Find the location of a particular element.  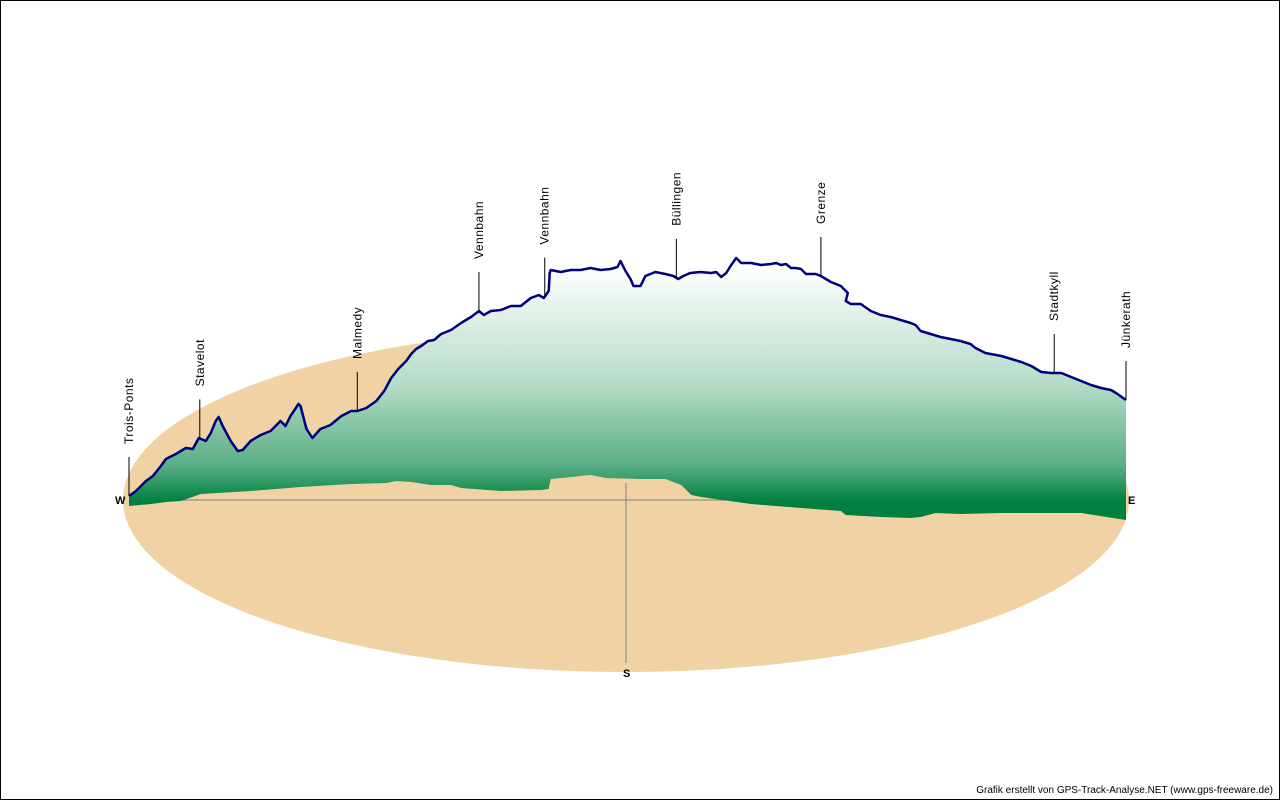

compass-south-label: S is located at coordinates (626, 674).